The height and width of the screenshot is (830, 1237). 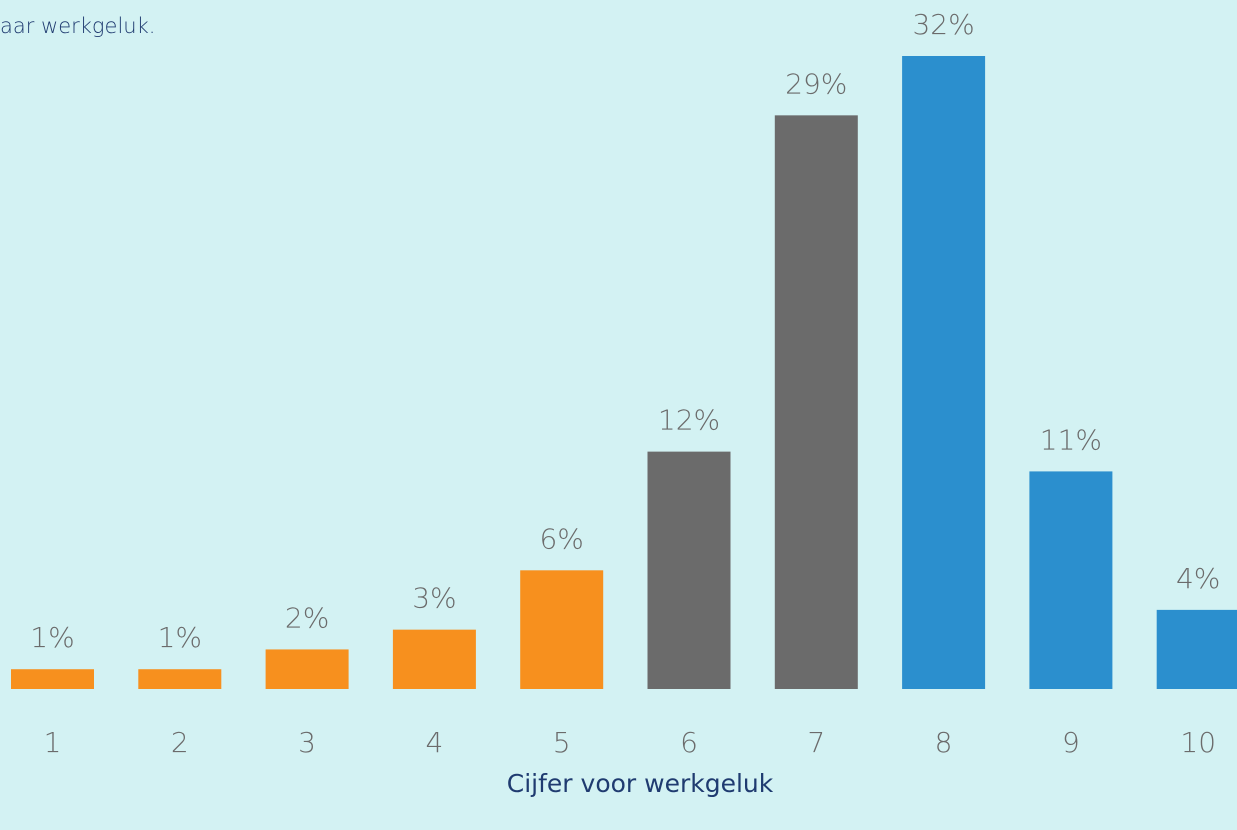 I want to click on value-label: 32%, so click(x=943, y=24).